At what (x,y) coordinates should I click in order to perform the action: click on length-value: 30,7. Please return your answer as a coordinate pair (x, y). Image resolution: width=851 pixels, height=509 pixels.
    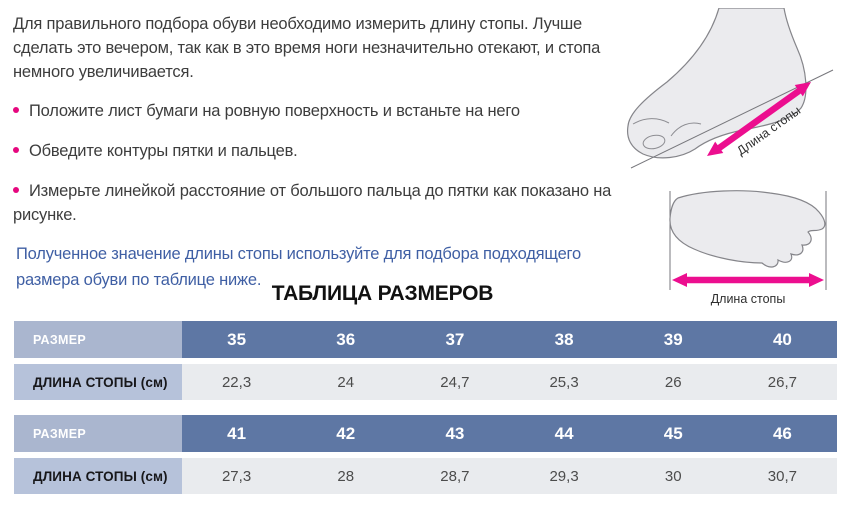
    Looking at the image, I should click on (782, 476).